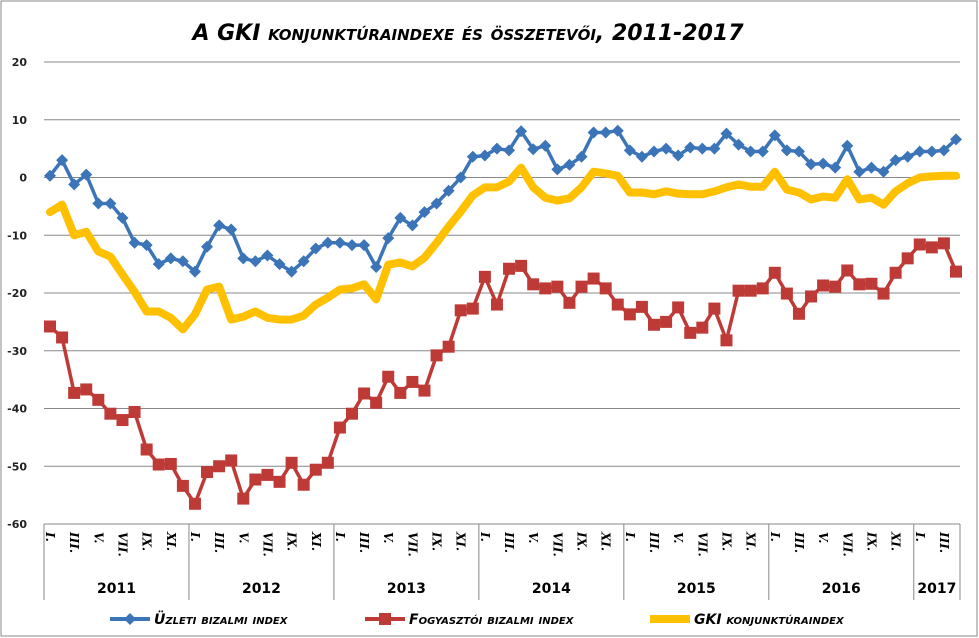 This screenshot has height=638, width=979. What do you see at coordinates (23, 178) in the screenshot?
I see `y-tick-label: 0` at bounding box center [23, 178].